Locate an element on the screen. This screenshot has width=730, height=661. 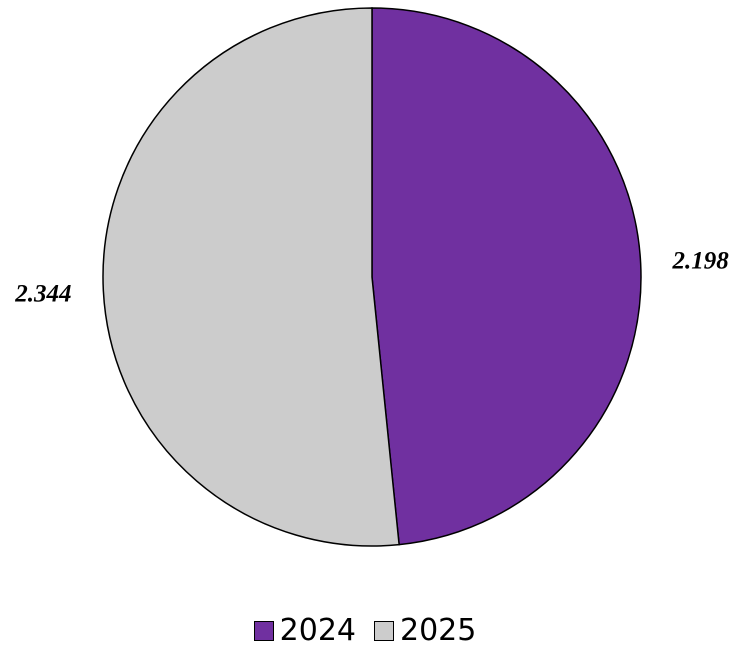
data-label-2025: 2.344 is located at coordinates (42, 294).